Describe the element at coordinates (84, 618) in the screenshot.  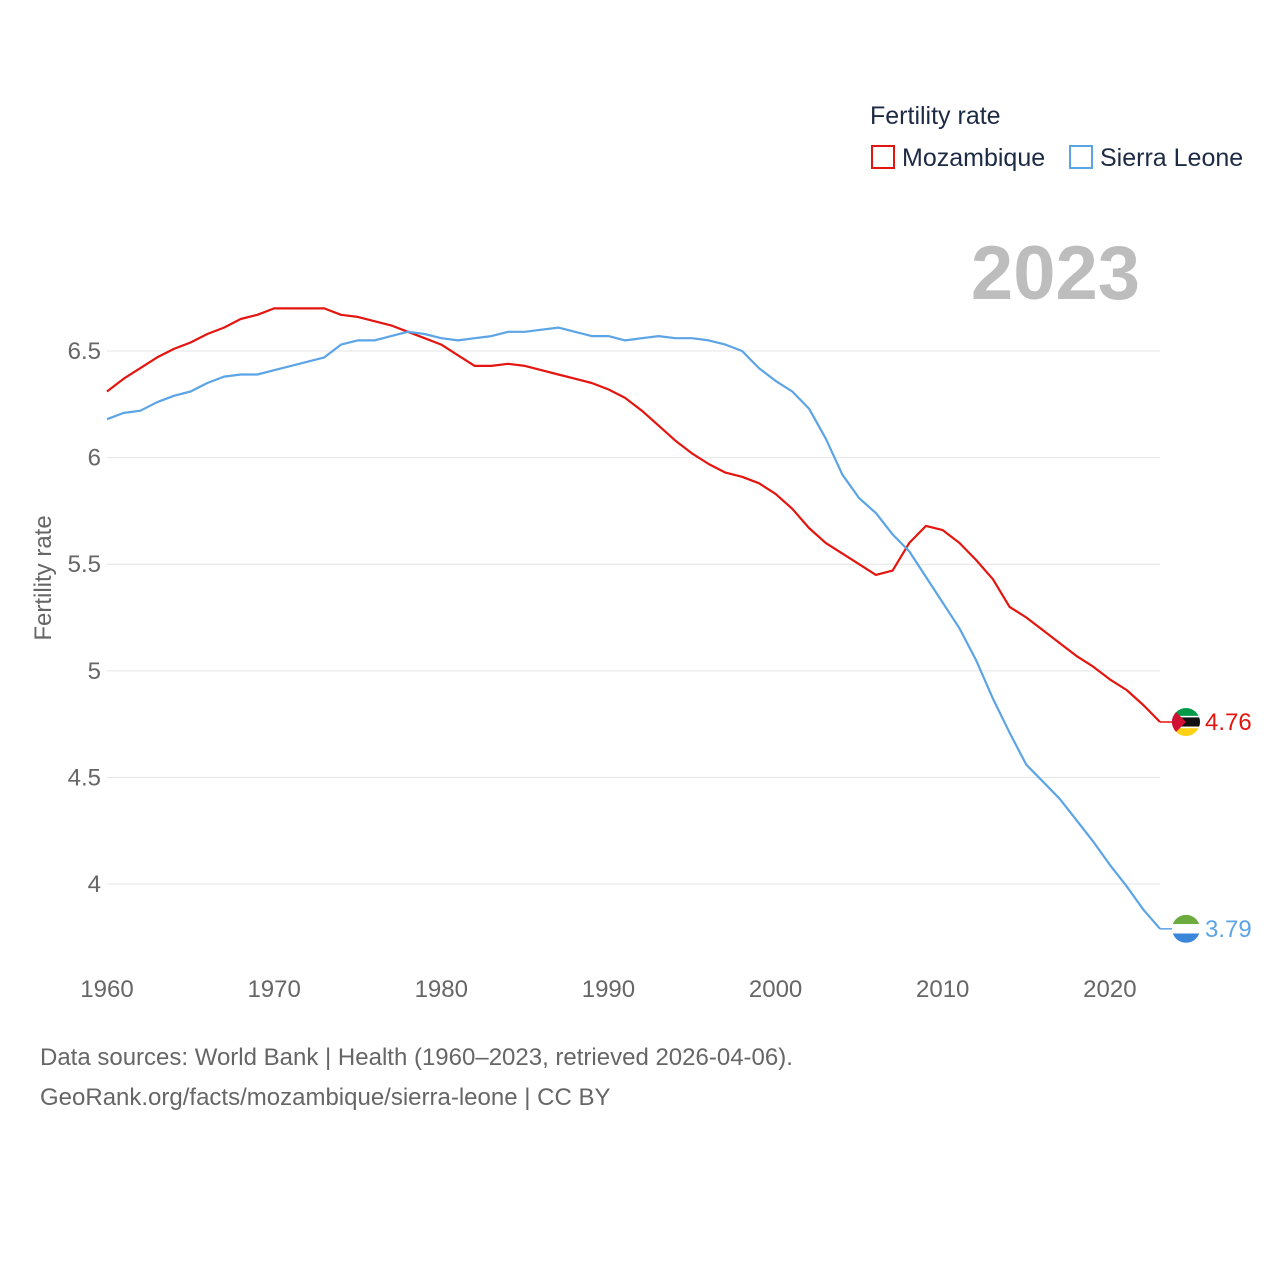
I see `y-axis-ticks: 4 4.5 5 5.5 6 6.5` at that location.